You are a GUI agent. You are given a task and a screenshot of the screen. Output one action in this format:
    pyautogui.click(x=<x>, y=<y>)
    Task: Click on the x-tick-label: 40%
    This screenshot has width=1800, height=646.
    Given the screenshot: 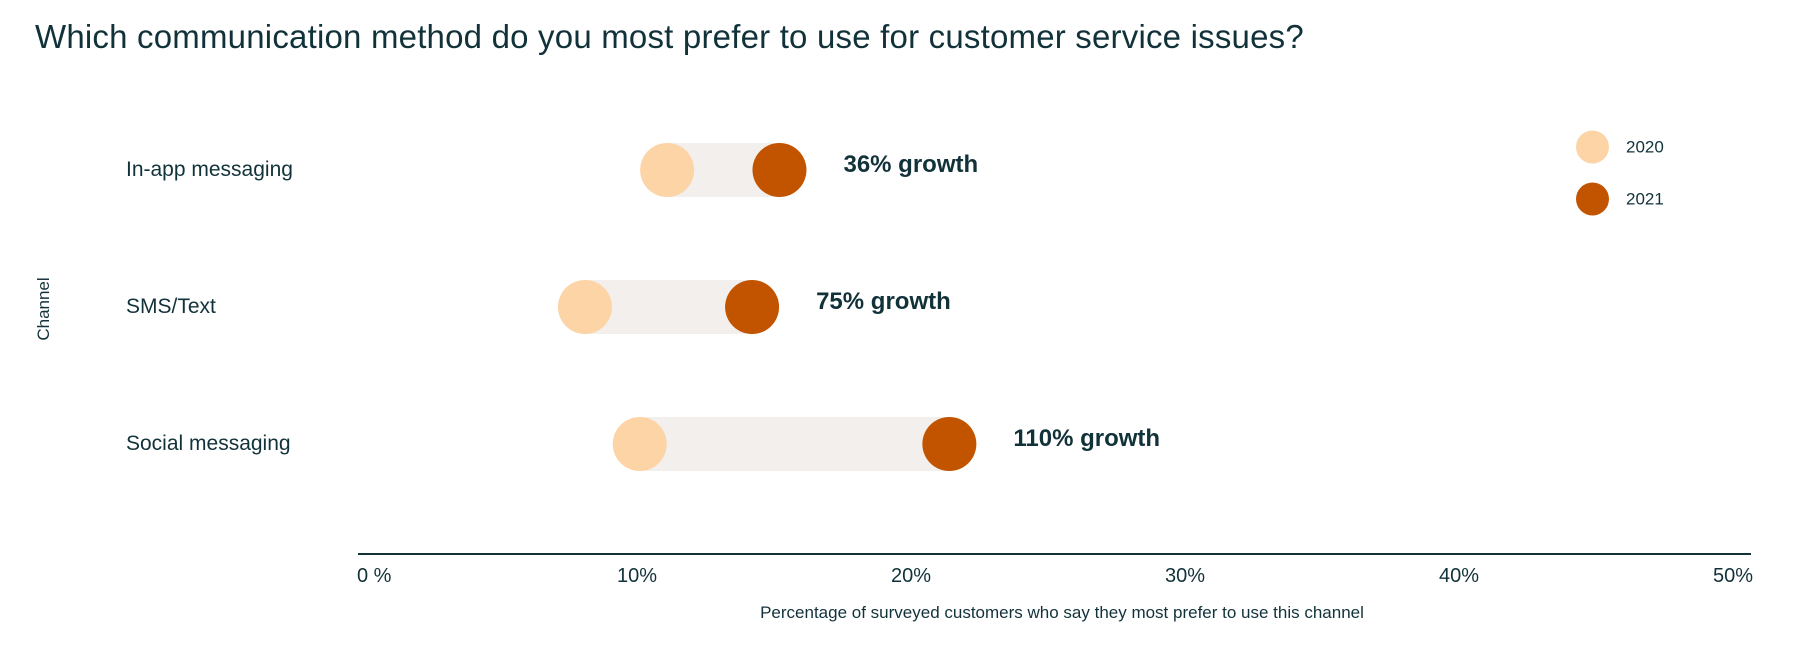 What is the action you would take?
    pyautogui.click(x=1459, y=576)
    